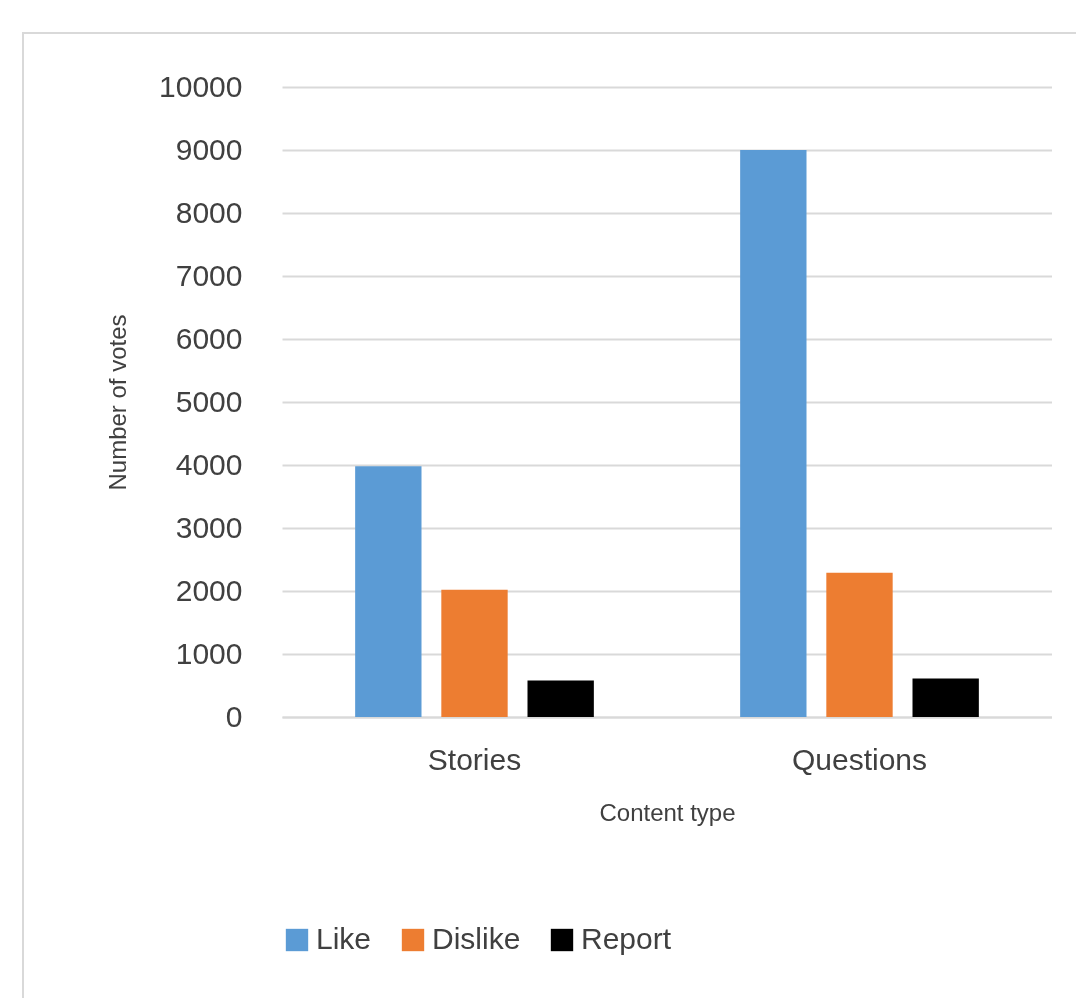 This screenshot has height=998, width=1076. I want to click on x-tick-label: Questions, so click(859, 759).